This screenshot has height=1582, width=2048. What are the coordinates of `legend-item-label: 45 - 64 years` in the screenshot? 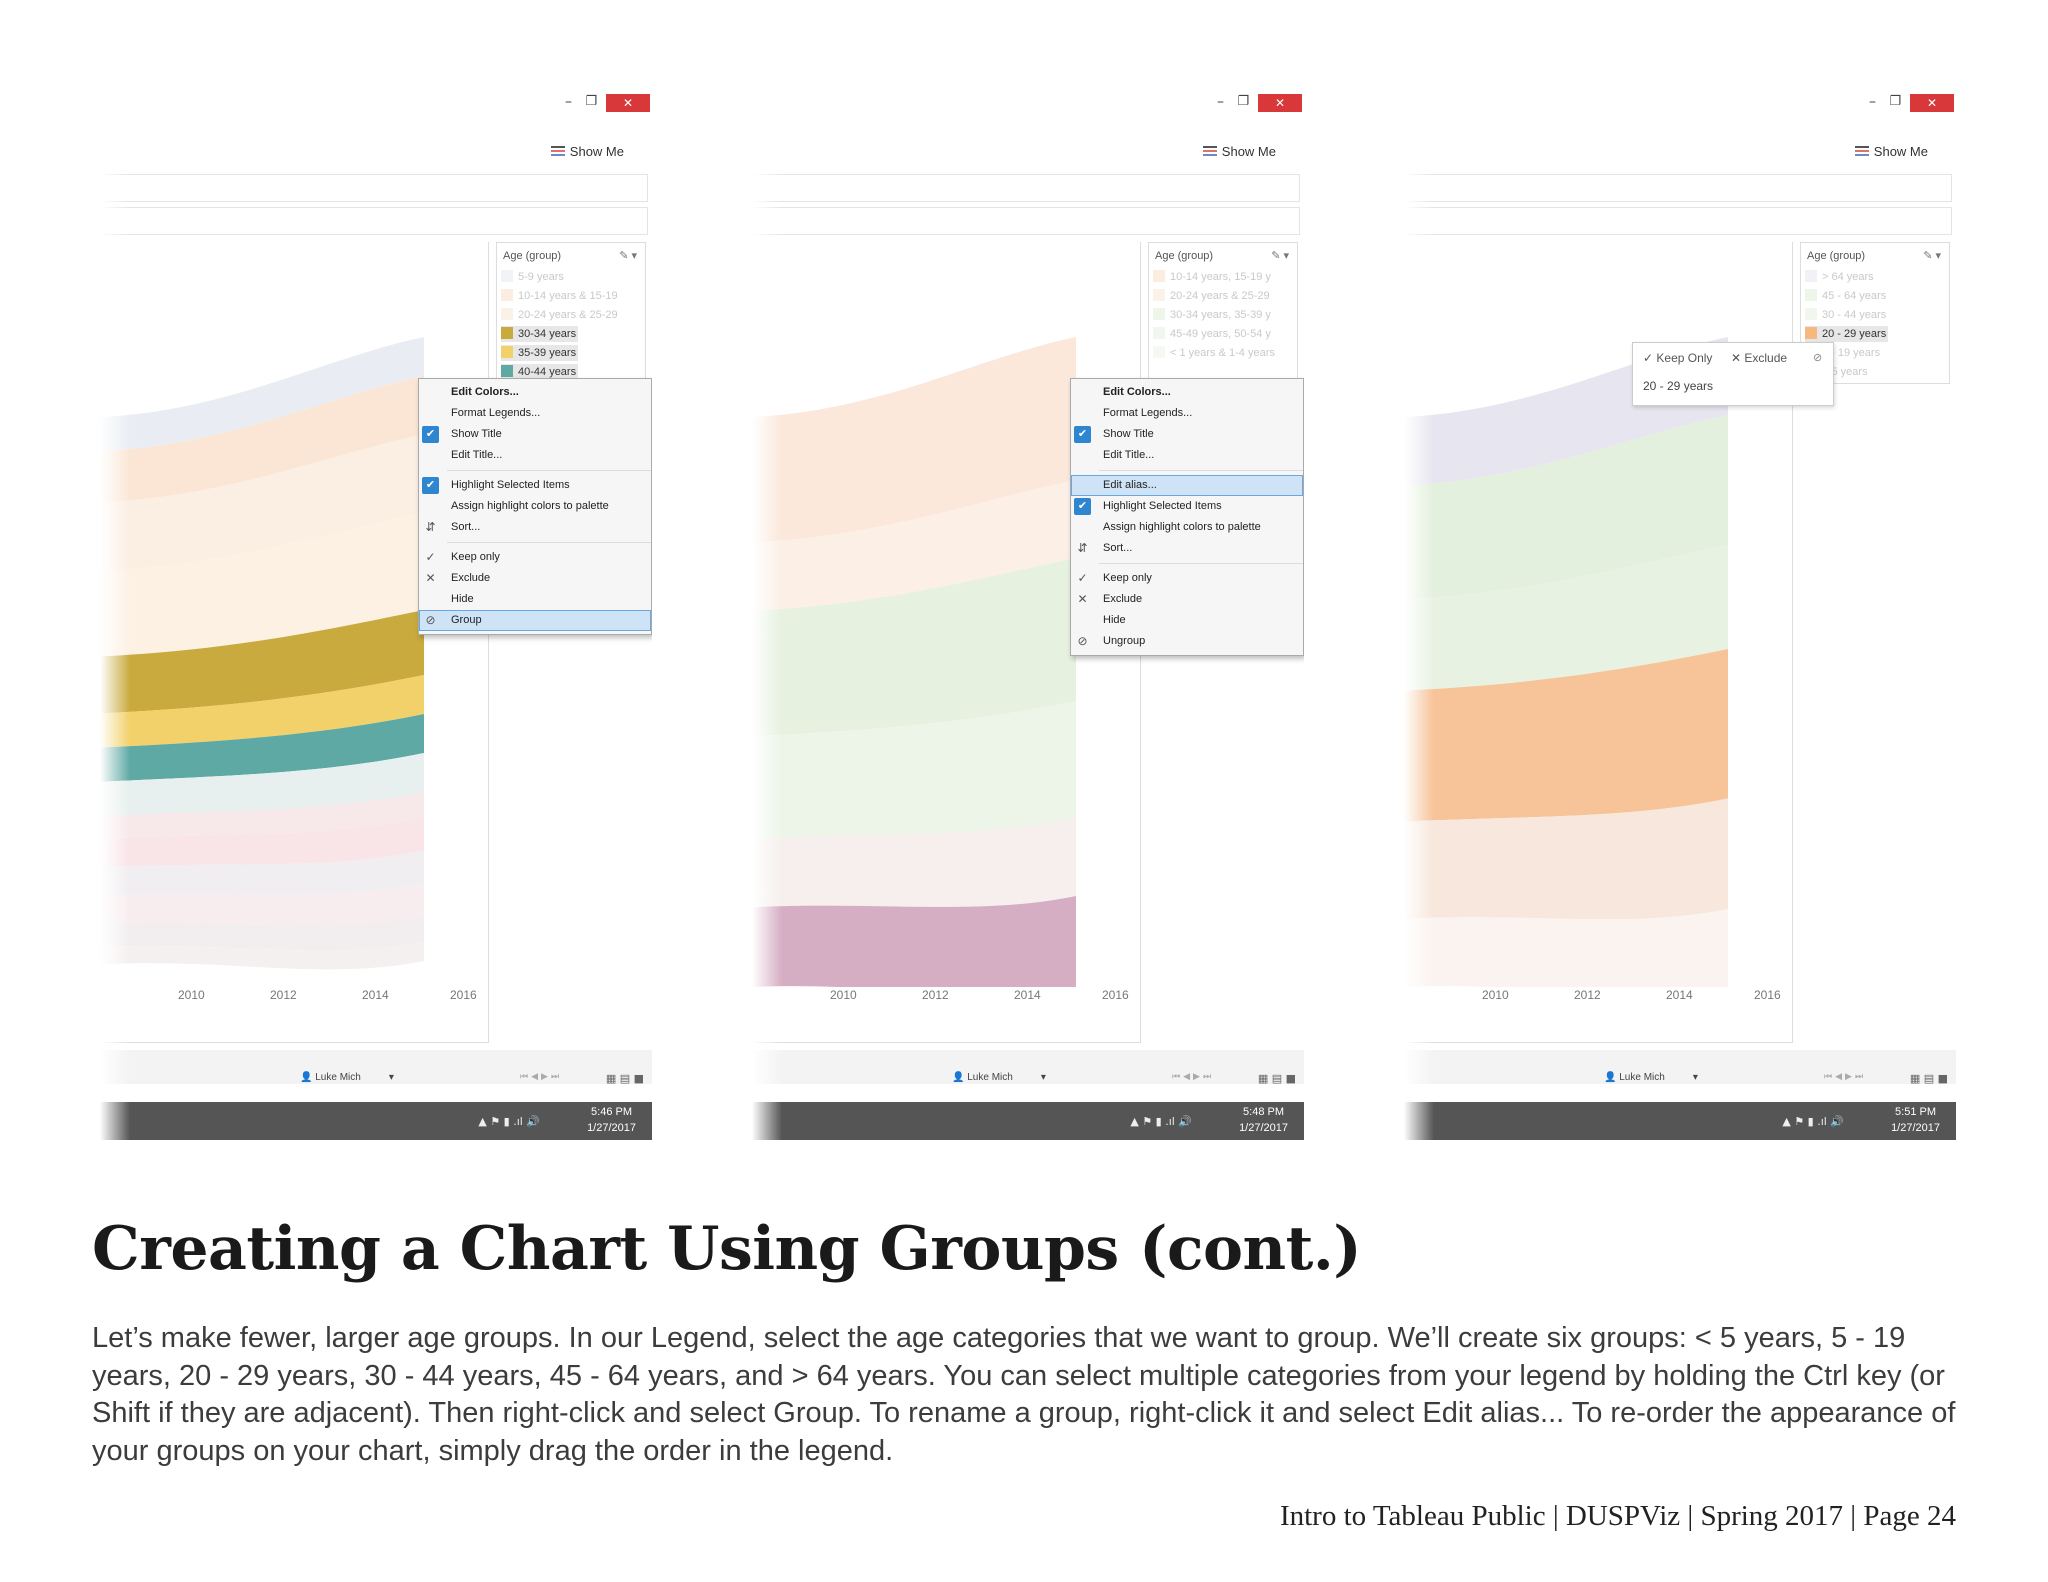 It's located at (1854, 296).